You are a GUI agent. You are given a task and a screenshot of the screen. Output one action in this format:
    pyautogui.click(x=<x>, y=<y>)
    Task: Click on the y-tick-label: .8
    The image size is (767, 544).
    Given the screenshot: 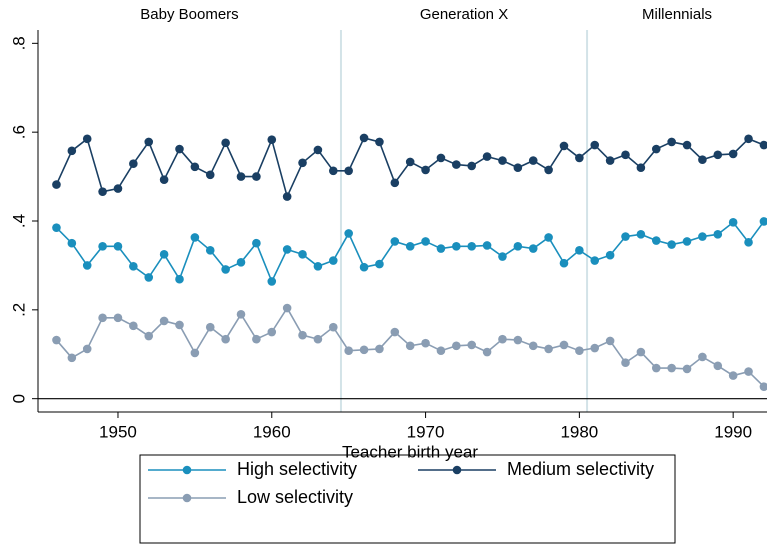 What is the action you would take?
    pyautogui.click(x=18, y=43)
    